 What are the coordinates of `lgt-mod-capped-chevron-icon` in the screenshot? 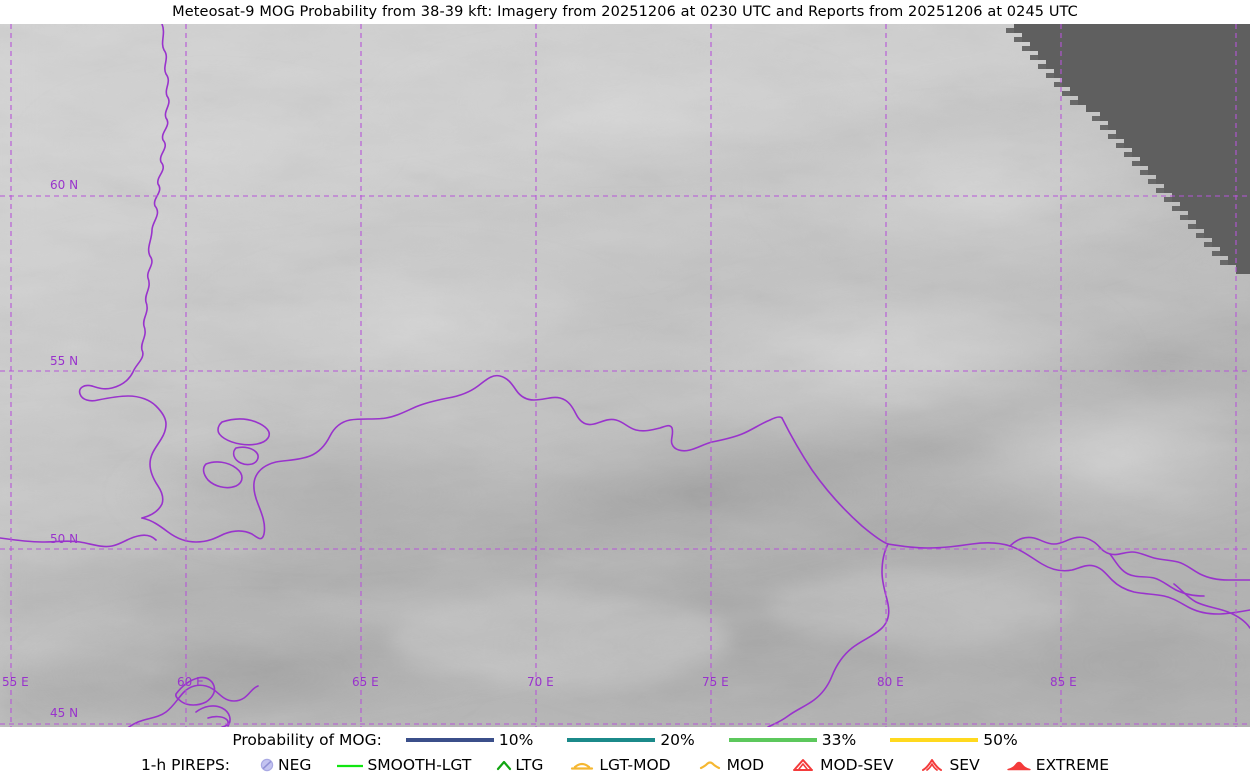 It's located at (582, 765).